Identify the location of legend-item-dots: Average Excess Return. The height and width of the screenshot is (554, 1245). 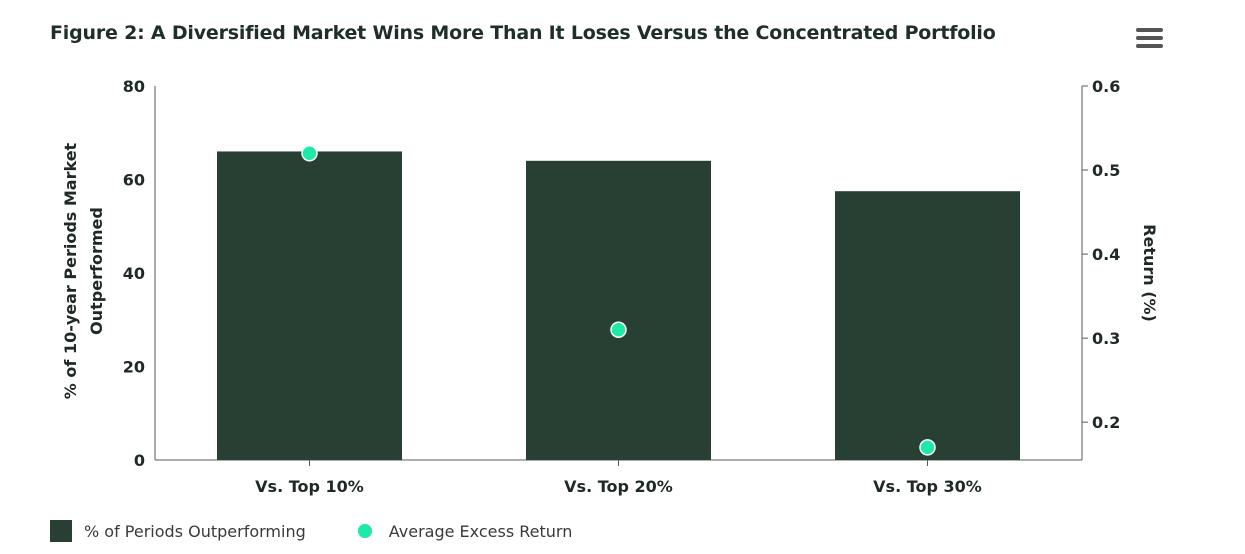
(465, 531).